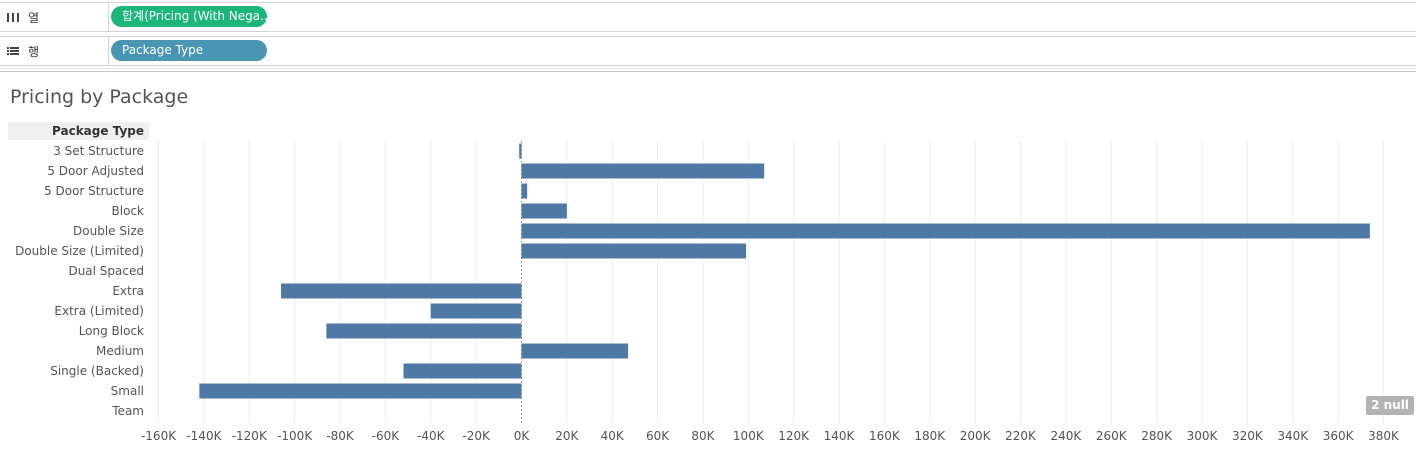  What do you see at coordinates (749, 436) in the screenshot?
I see `x-tick-label: 100K` at bounding box center [749, 436].